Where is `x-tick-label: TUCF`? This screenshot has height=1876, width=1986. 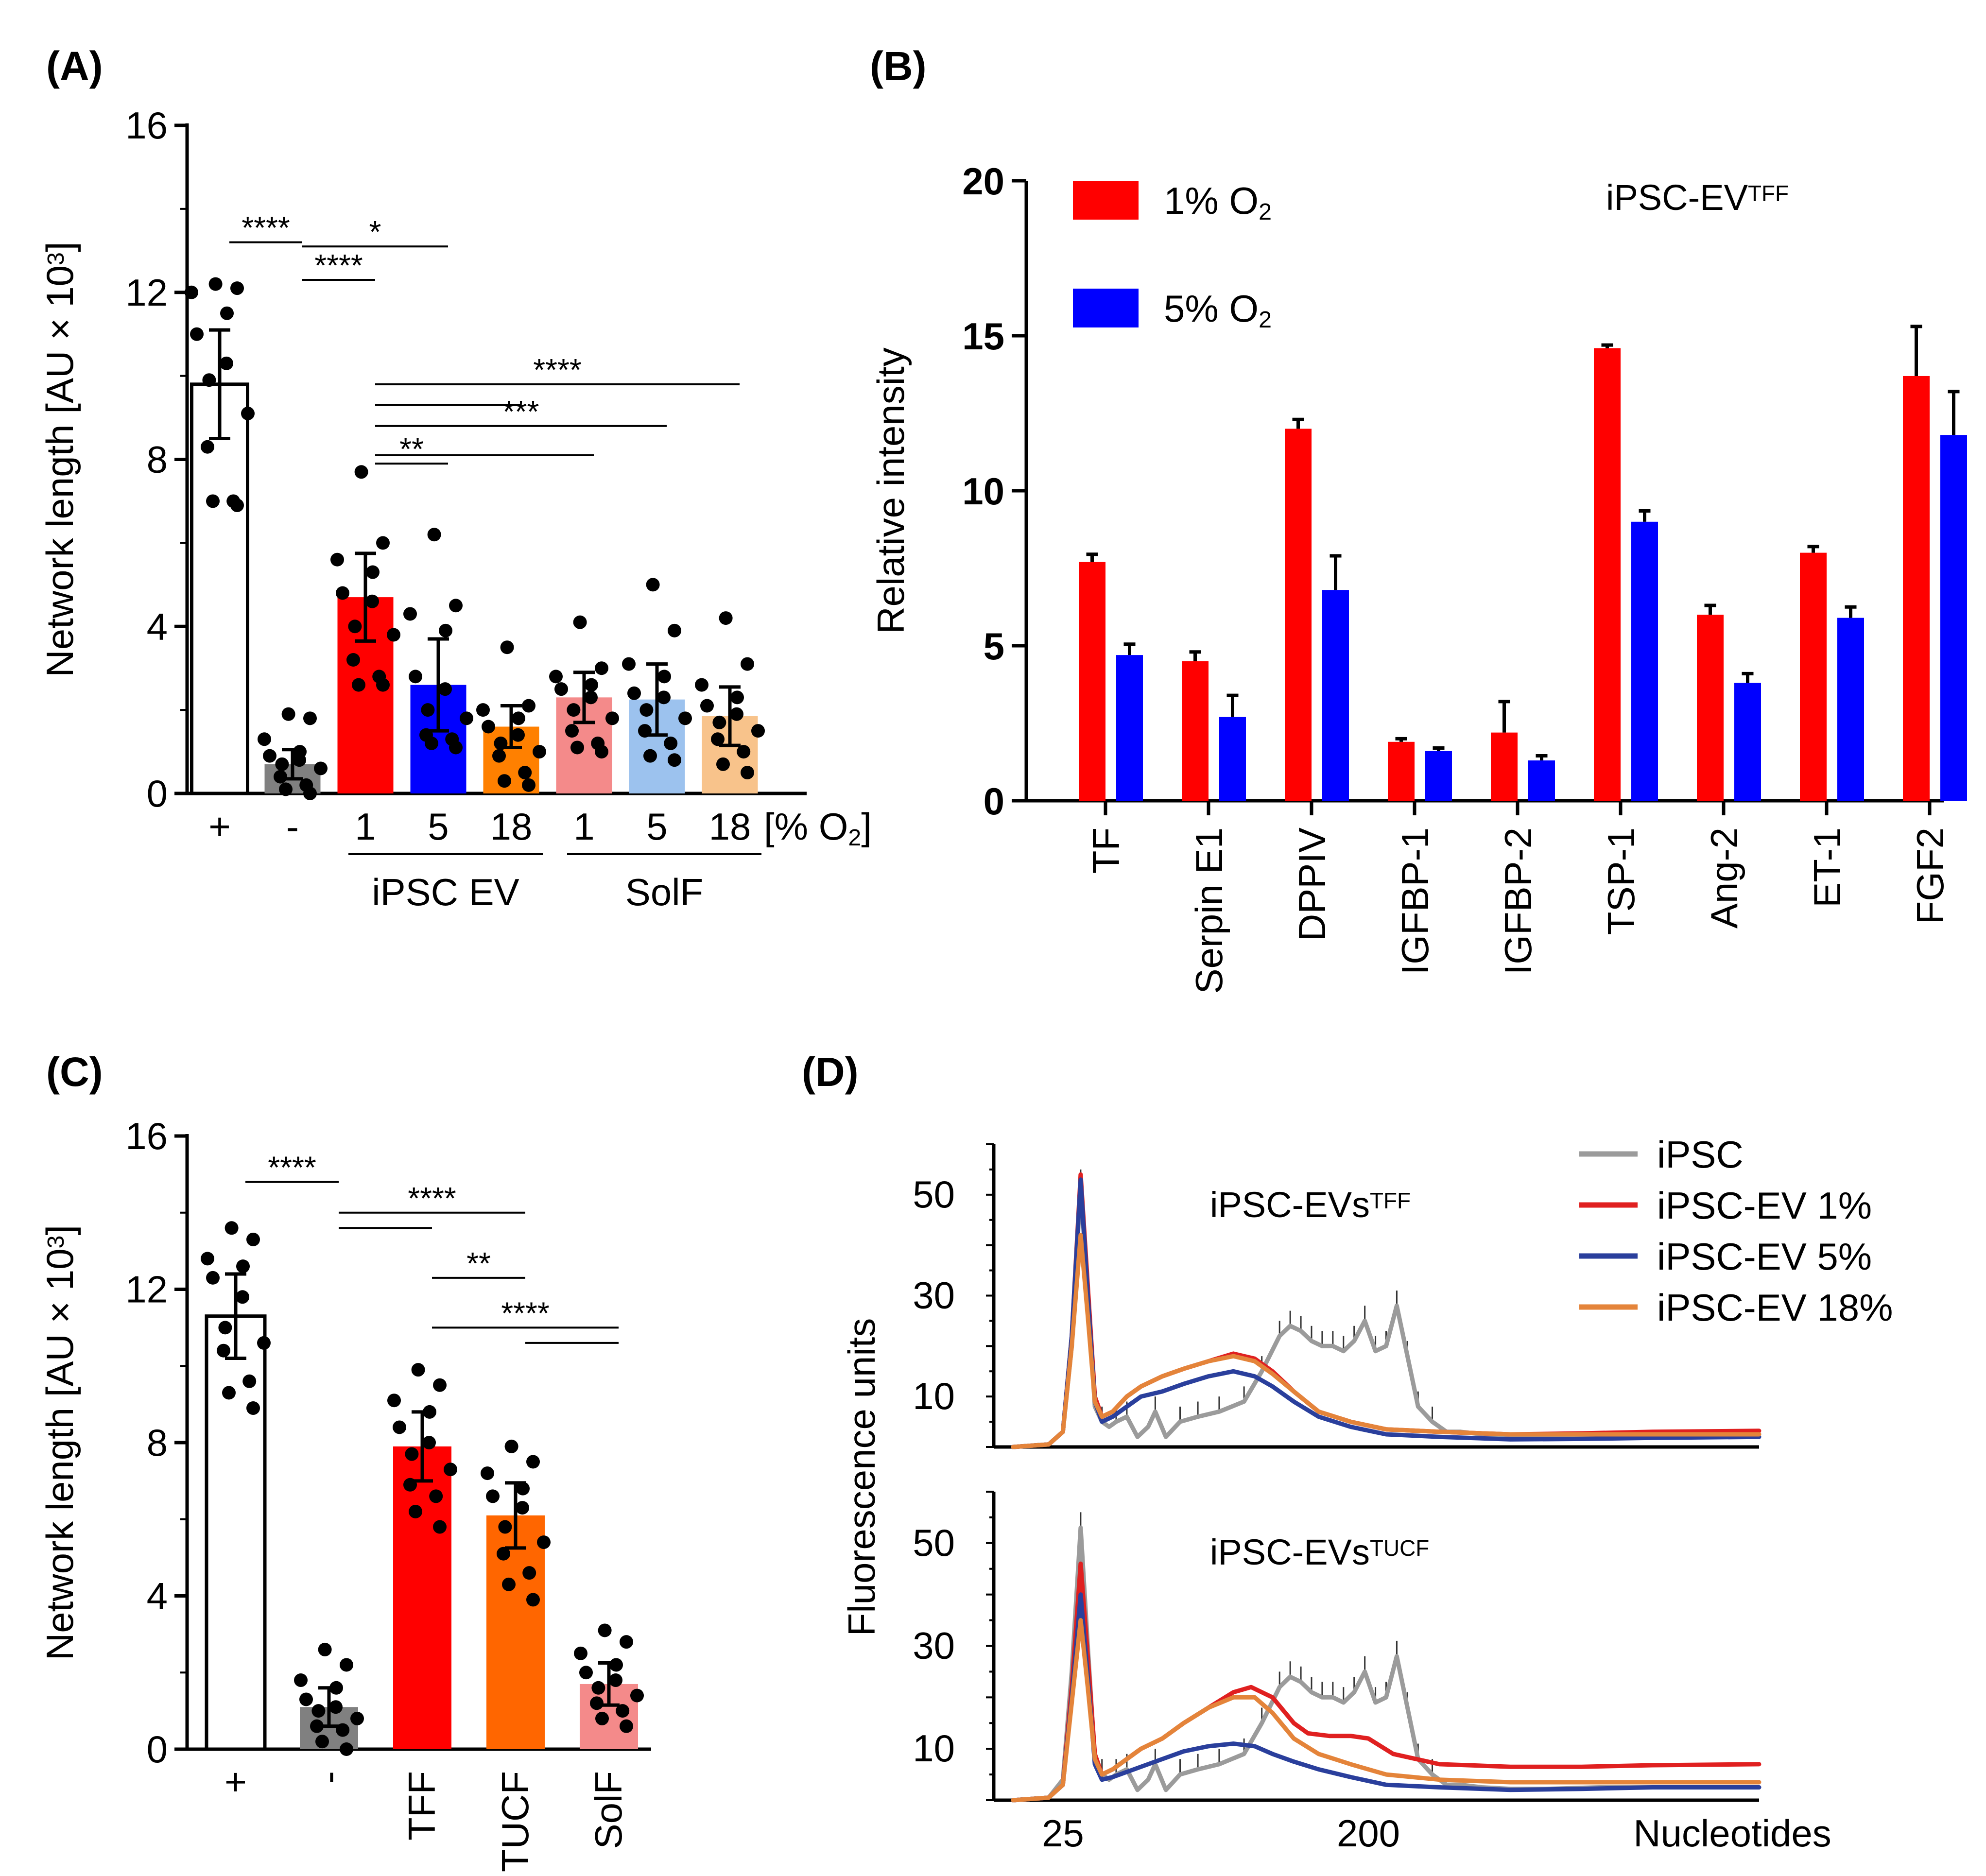 x-tick-label: TUCF is located at coordinates (515, 1821).